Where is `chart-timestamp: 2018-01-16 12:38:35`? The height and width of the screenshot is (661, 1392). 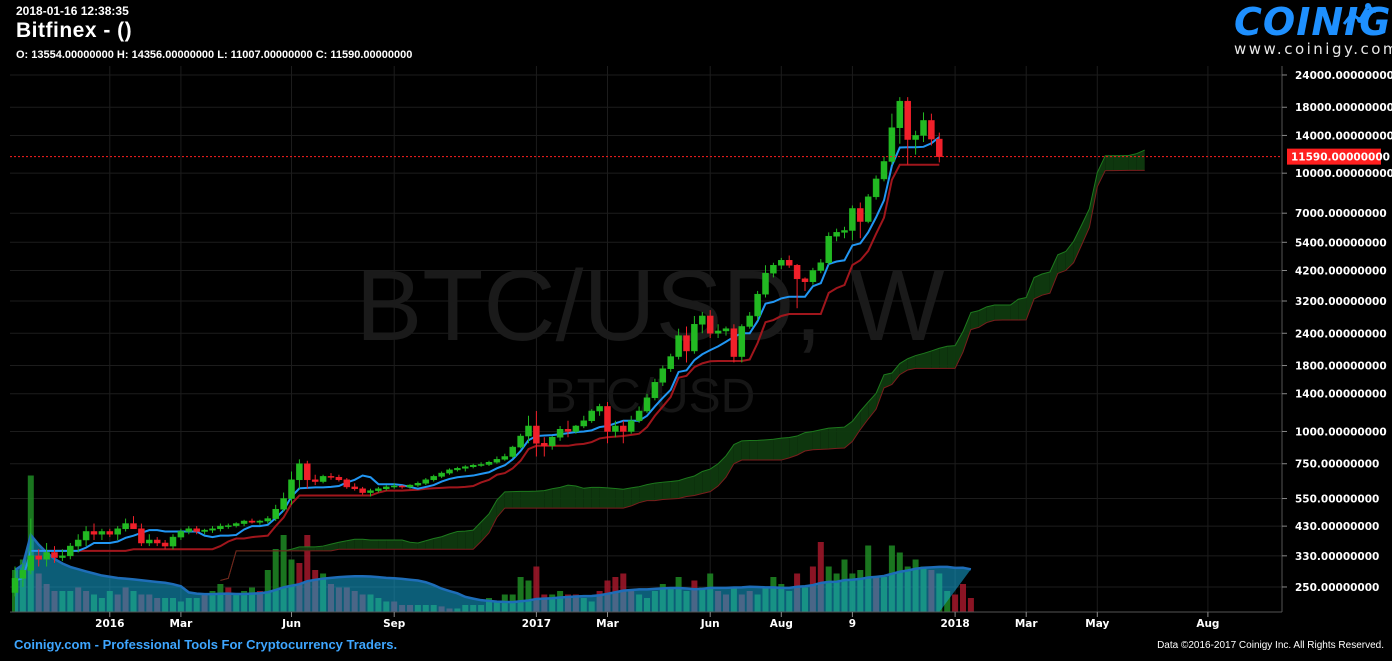 chart-timestamp: 2018-01-16 12:38:35 is located at coordinates (72, 11).